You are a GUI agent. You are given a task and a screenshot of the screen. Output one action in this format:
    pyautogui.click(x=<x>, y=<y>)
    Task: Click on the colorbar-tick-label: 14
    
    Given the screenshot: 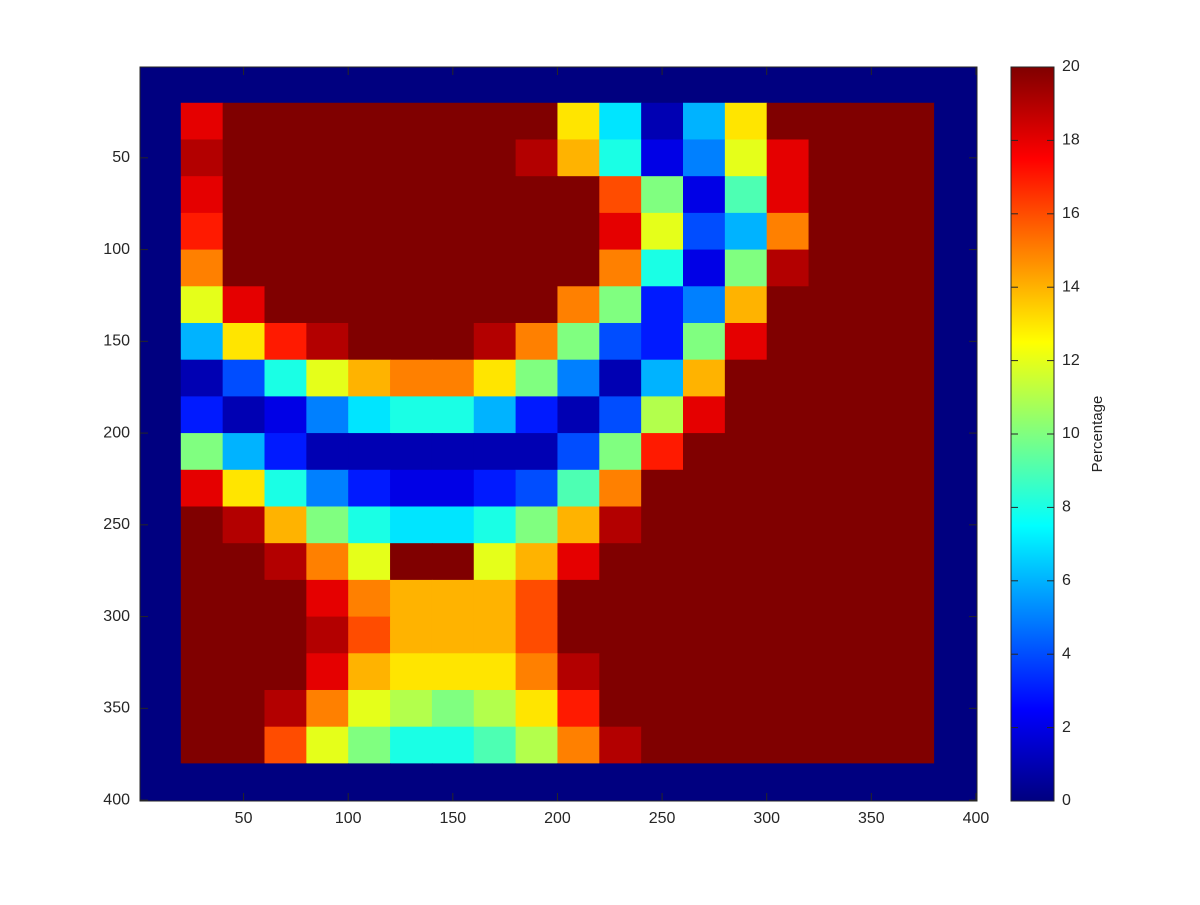 What is the action you would take?
    pyautogui.click(x=1071, y=286)
    